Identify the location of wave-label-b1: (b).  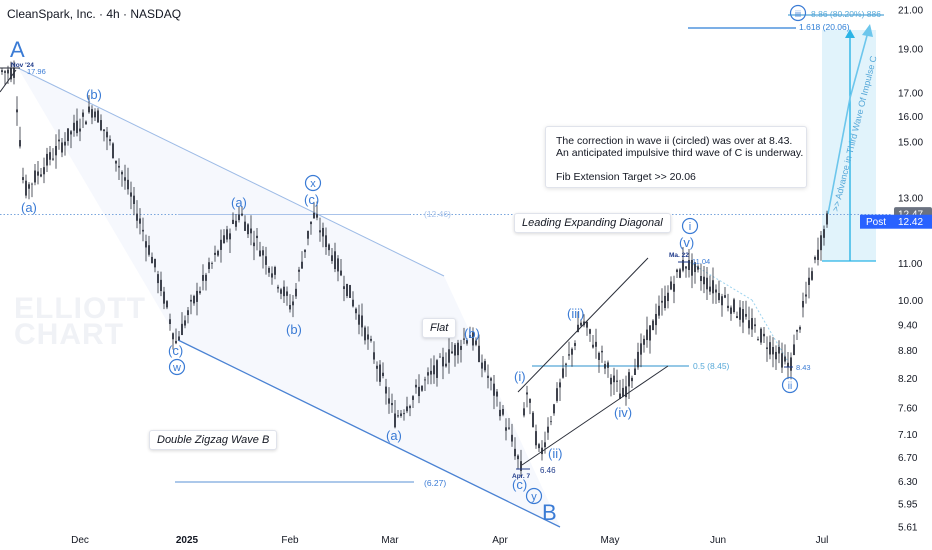
(94, 94).